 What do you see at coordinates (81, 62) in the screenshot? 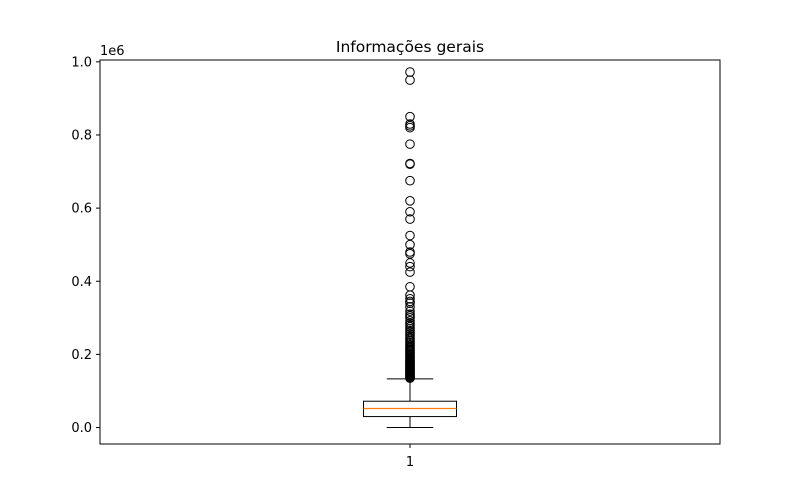
I see `y-tick-label: 1.0` at bounding box center [81, 62].